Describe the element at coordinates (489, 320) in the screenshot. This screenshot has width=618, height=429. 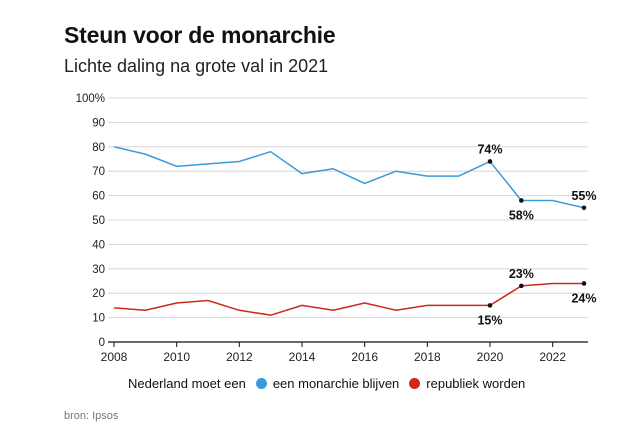
I see `data-label: 15%` at that location.